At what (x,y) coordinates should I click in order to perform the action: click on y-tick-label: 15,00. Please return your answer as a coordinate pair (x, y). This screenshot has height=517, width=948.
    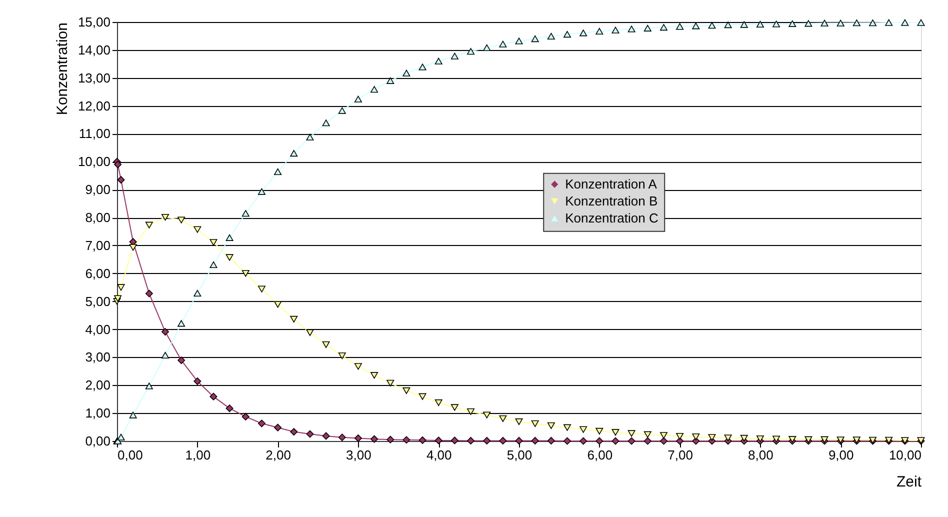
    Looking at the image, I should click on (94, 22).